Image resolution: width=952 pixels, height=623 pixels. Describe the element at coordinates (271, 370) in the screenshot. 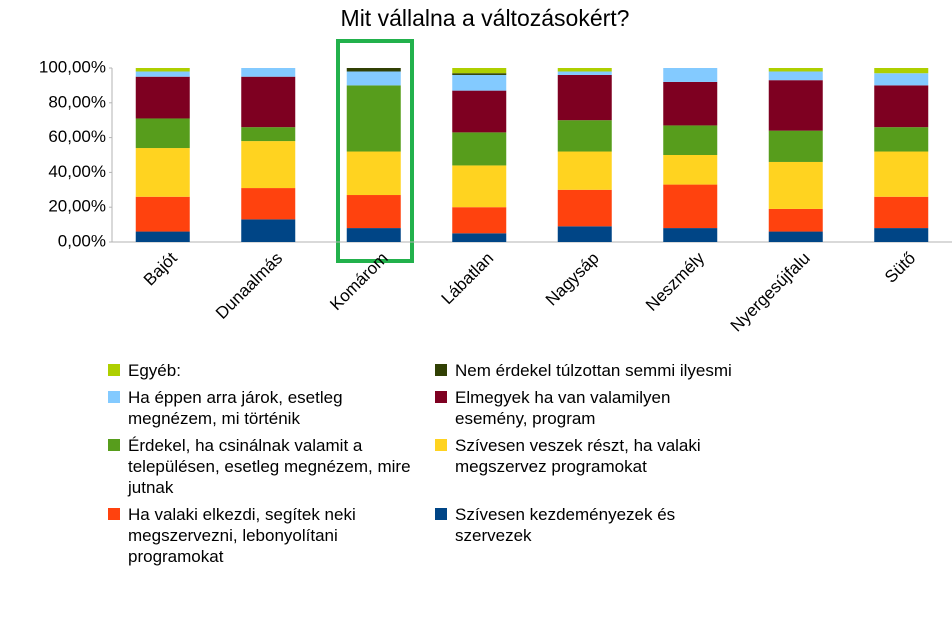

I see `legend-item: Egyéb:` at that location.